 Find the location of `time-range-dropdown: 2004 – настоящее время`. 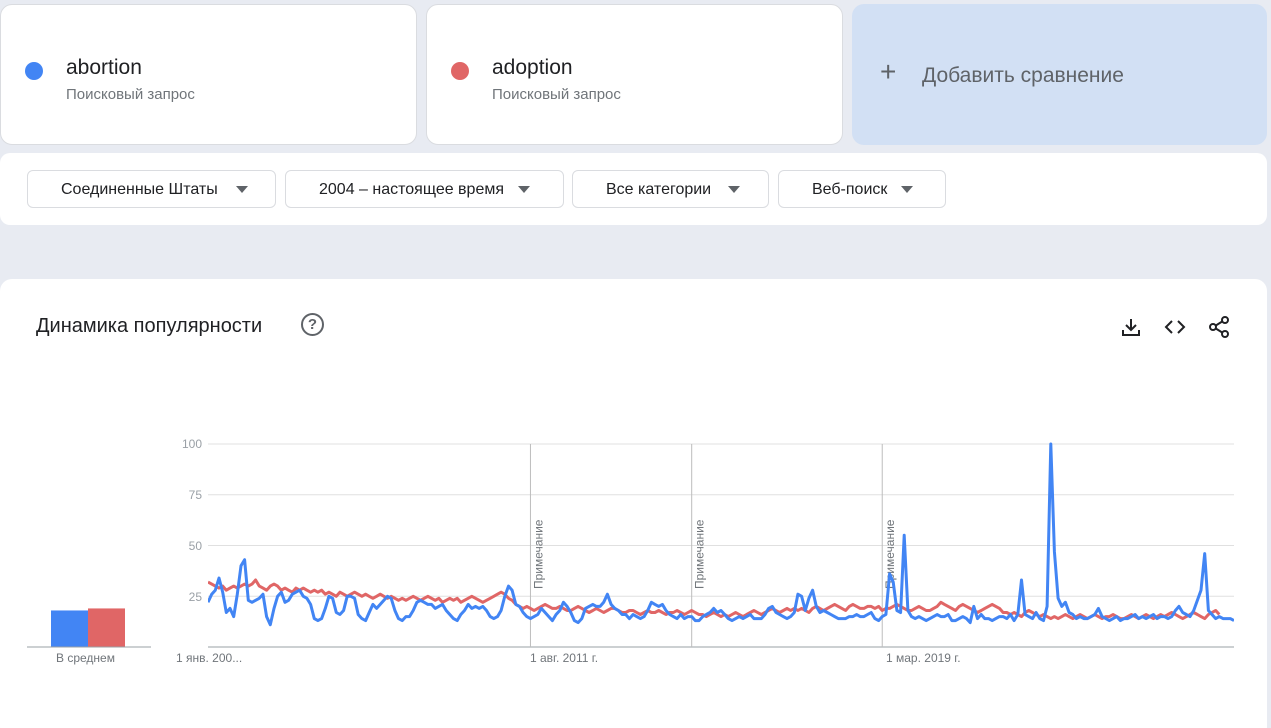

time-range-dropdown: 2004 – настоящее время is located at coordinates (424, 189).